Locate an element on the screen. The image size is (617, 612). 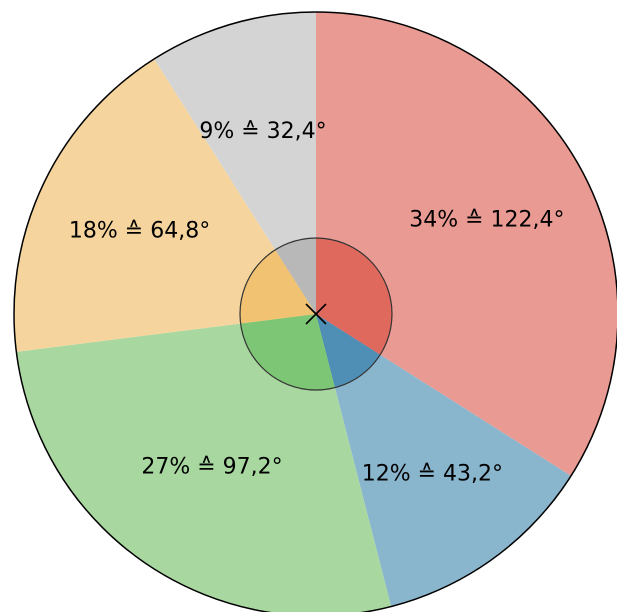
center-cross-line is located at coordinates (316, 314).